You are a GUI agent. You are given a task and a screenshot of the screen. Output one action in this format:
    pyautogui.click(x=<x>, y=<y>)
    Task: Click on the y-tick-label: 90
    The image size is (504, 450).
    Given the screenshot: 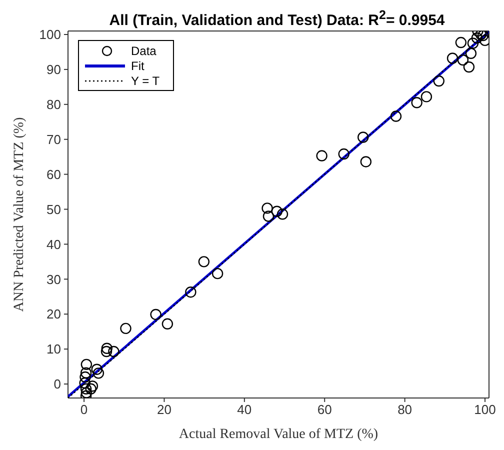 What is the action you would take?
    pyautogui.click(x=53, y=70)
    